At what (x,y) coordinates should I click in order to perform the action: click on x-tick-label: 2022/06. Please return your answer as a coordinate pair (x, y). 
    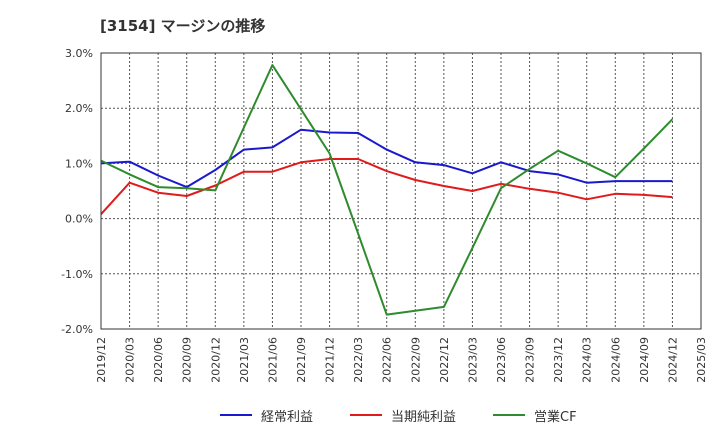
    Looking at the image, I should click on (387, 360).